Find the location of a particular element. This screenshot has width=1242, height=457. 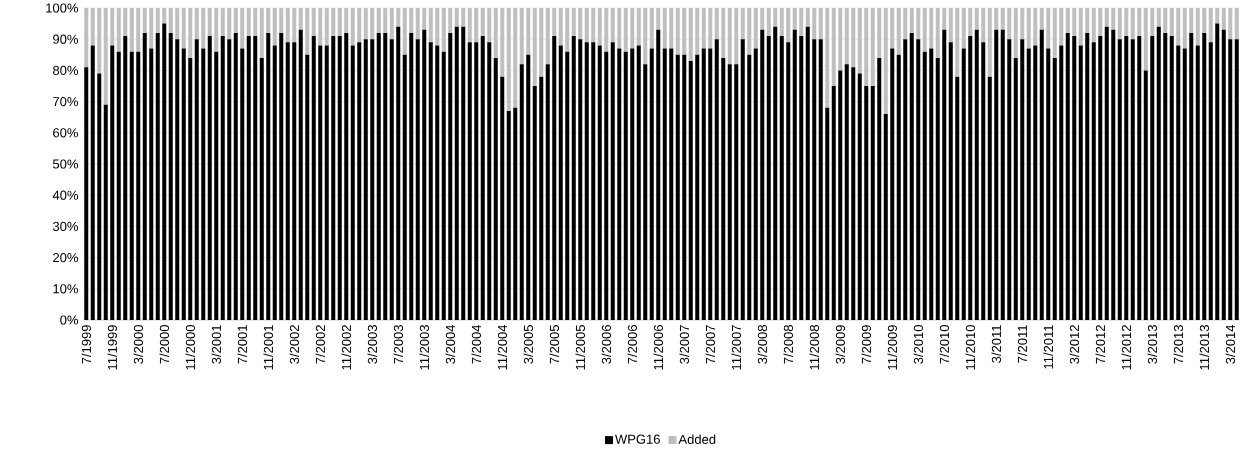

x-tick-label: 11/2008 is located at coordinates (814, 347).